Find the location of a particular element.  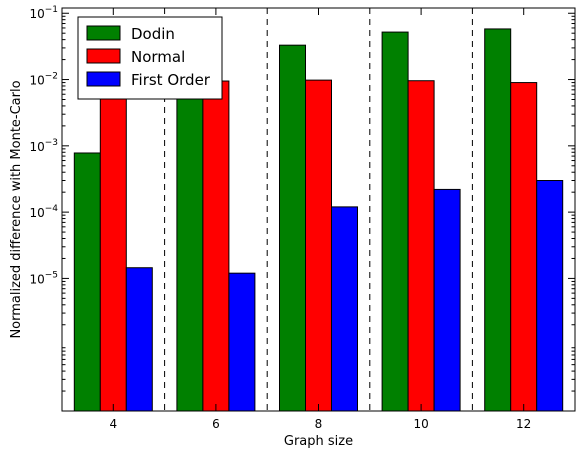

legend-label: Normal is located at coordinates (158, 57).